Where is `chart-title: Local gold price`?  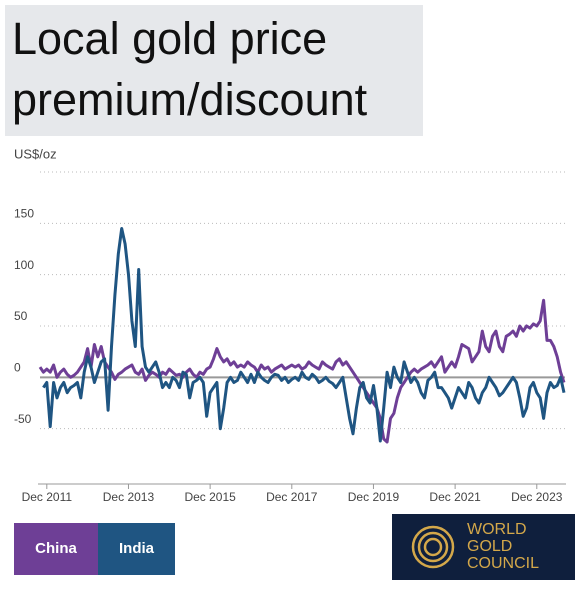
chart-title: Local gold price is located at coordinates (169, 38).